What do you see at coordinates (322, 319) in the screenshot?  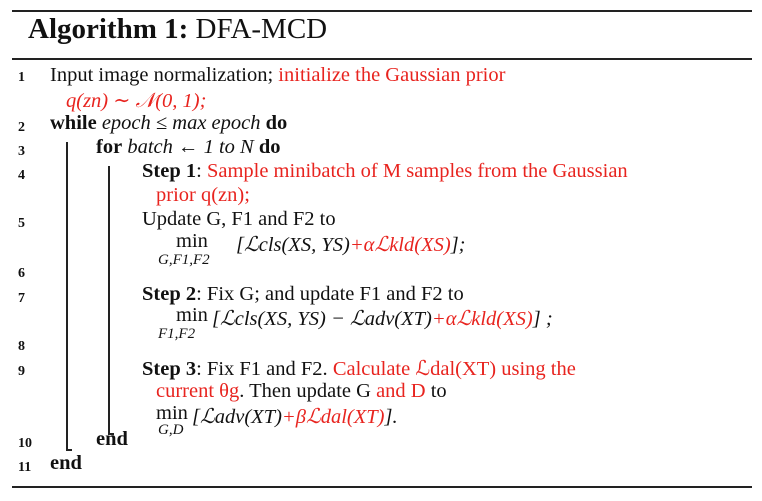 I see `line-8-loss: [ℒcls(XS, YS) − ℒadv(XT)` at bounding box center [322, 319].